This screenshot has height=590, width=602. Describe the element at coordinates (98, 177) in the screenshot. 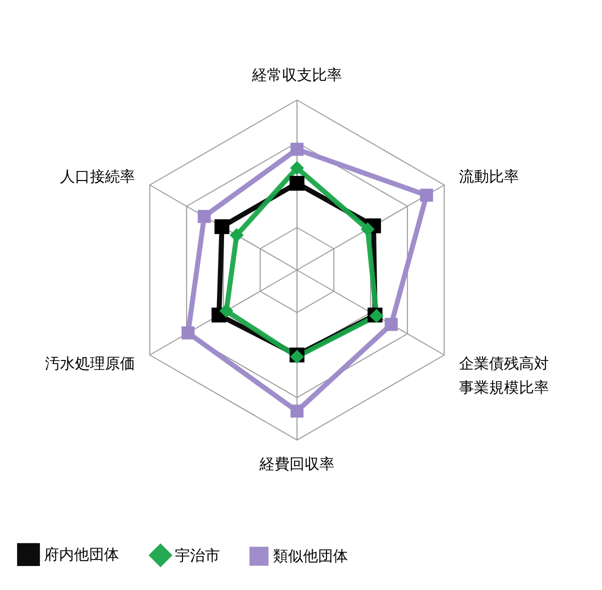

I see `spoke-label: 人口接続率` at that location.